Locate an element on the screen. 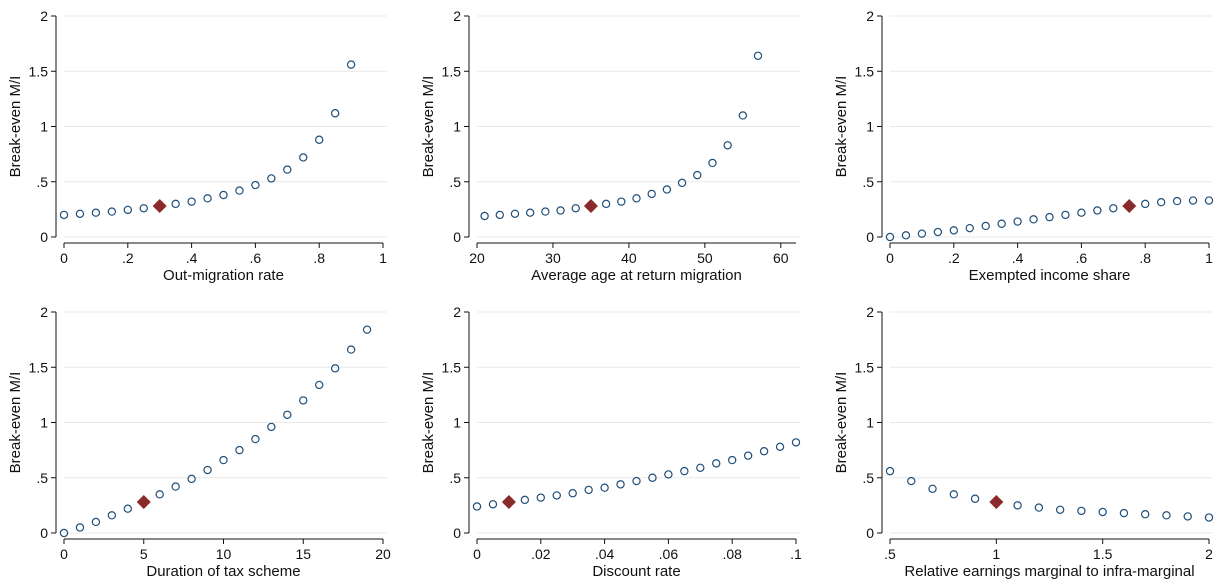 The height and width of the screenshot is (587, 1225). x-axis-title: Exempted income share is located at coordinates (1050, 275).